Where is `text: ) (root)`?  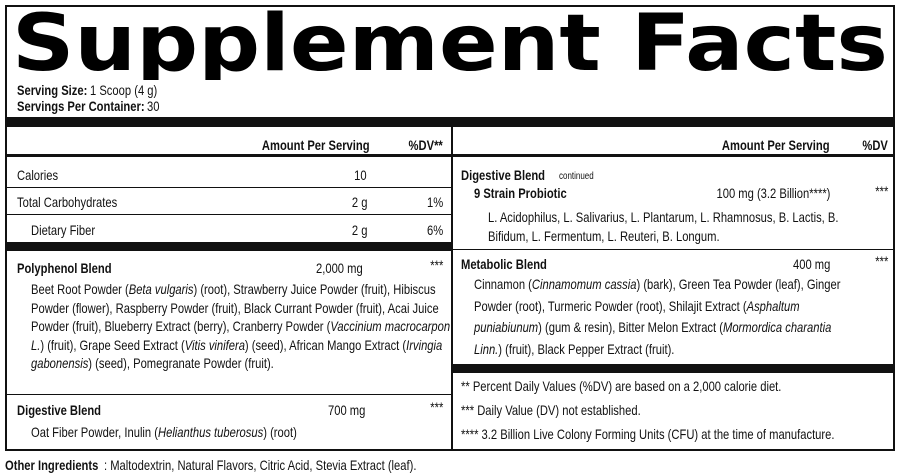 text: ) (root) is located at coordinates (280, 432).